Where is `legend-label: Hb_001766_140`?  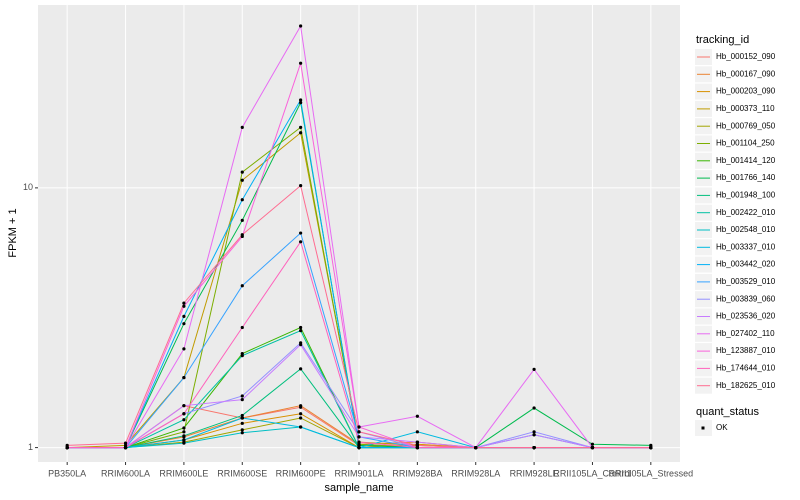 legend-label: Hb_001766_140 is located at coordinates (746, 177).